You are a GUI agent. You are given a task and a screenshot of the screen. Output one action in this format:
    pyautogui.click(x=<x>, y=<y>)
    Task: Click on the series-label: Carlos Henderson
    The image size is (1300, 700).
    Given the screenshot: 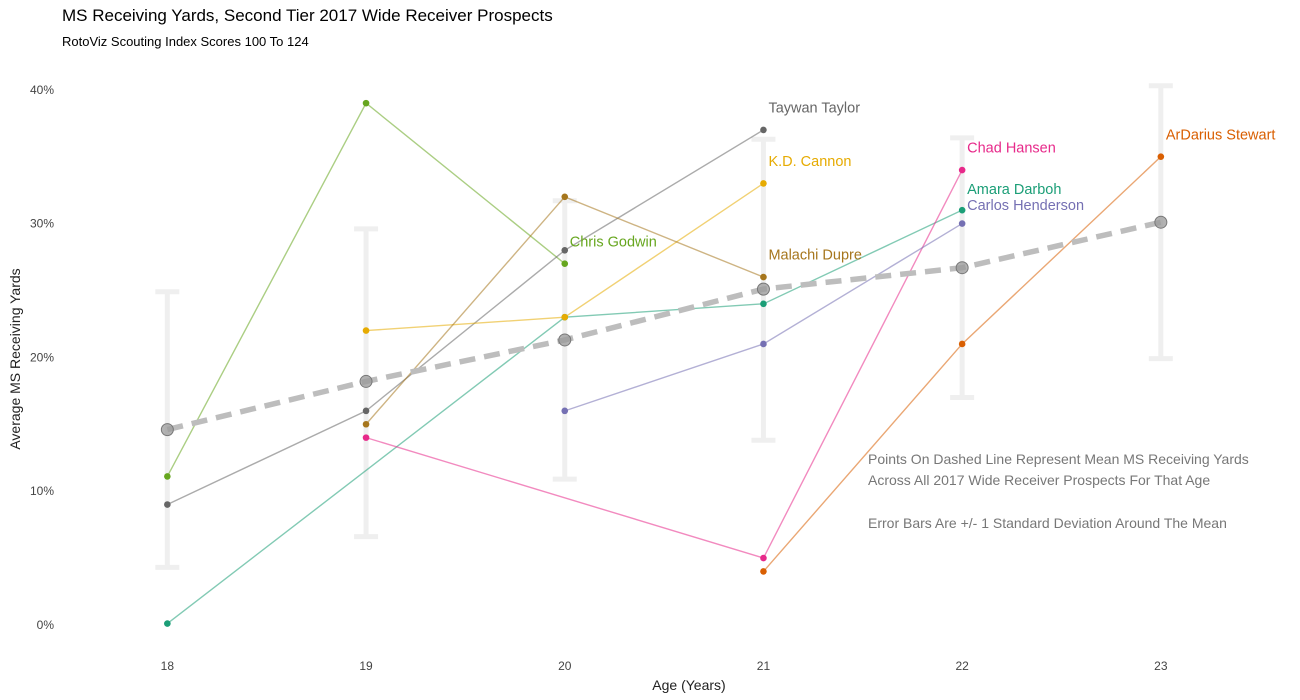 What is the action you would take?
    pyautogui.click(x=1025, y=206)
    